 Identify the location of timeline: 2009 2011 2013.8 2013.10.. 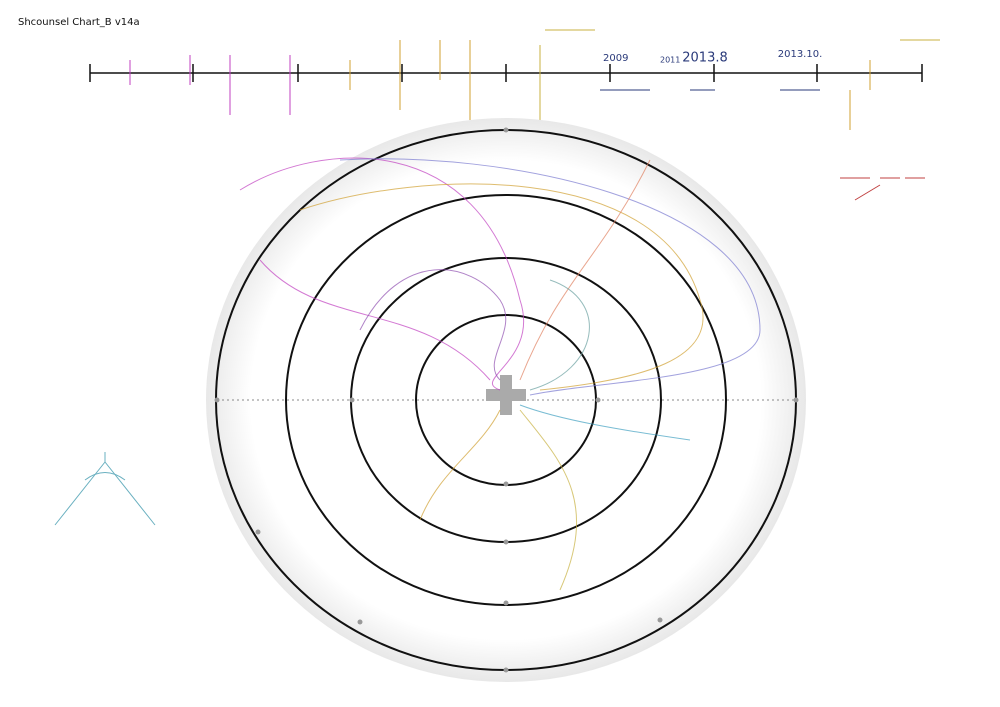
(514, 79).